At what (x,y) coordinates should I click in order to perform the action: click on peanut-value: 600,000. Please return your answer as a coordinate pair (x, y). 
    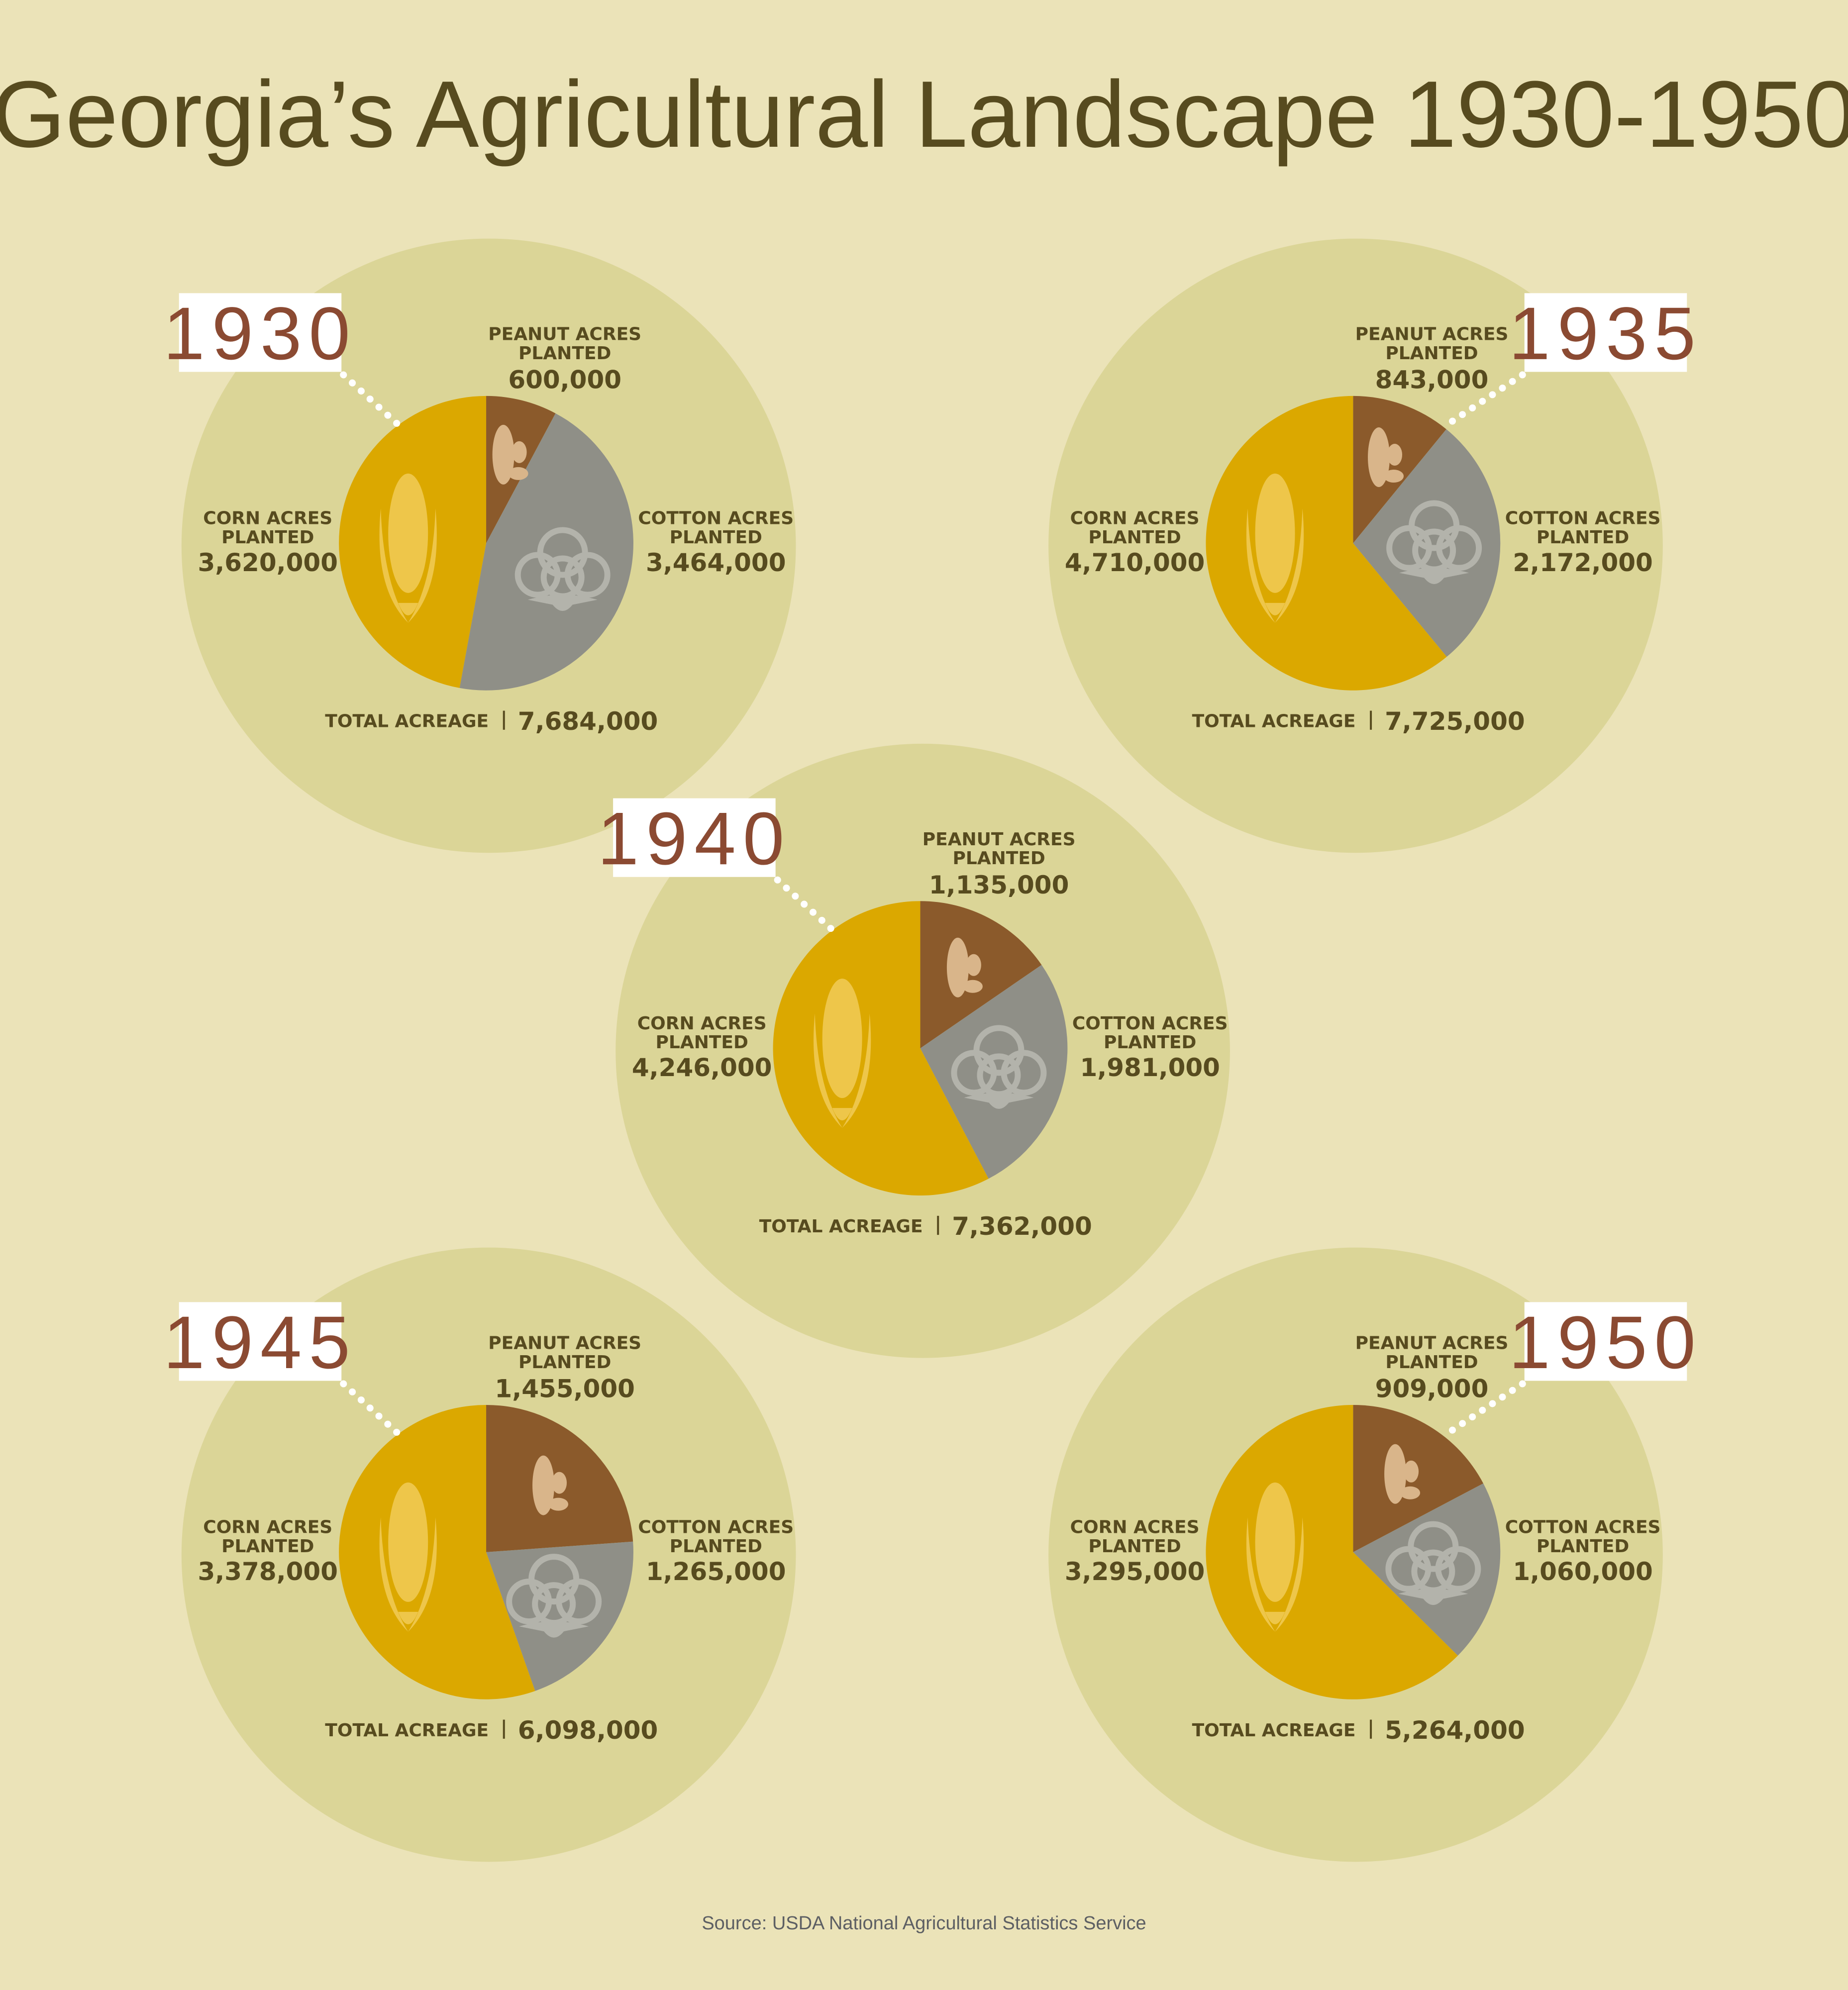
    Looking at the image, I should click on (565, 380).